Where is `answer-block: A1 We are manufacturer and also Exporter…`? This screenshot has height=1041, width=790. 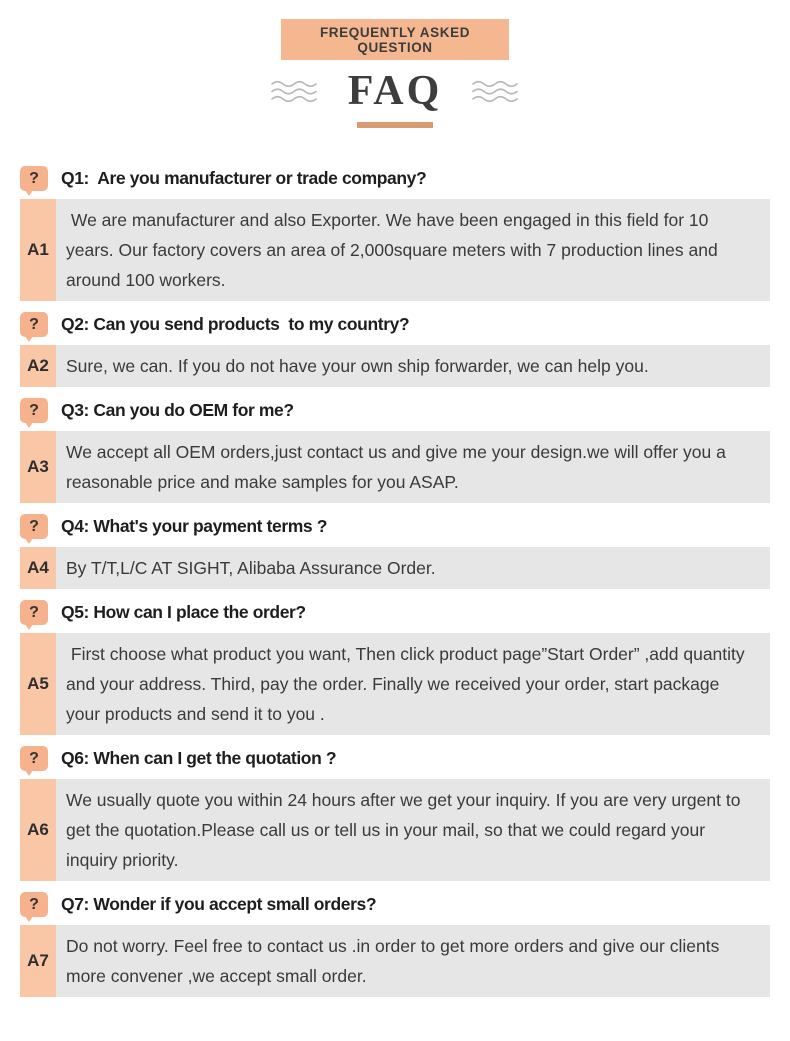 answer-block: A1 We are manufacturer and also Exporter… is located at coordinates (395, 250).